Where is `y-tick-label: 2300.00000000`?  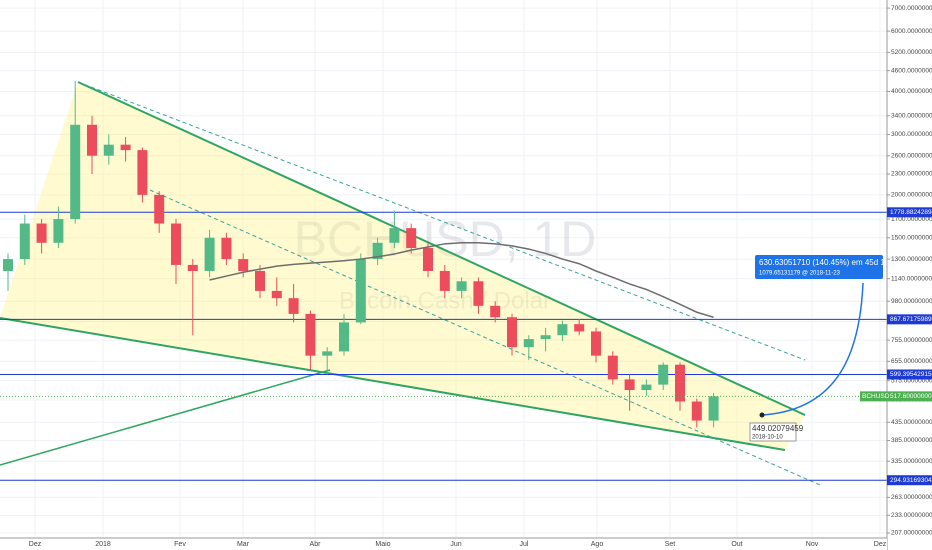
y-tick-label: 2300.00000000 is located at coordinates (911, 174).